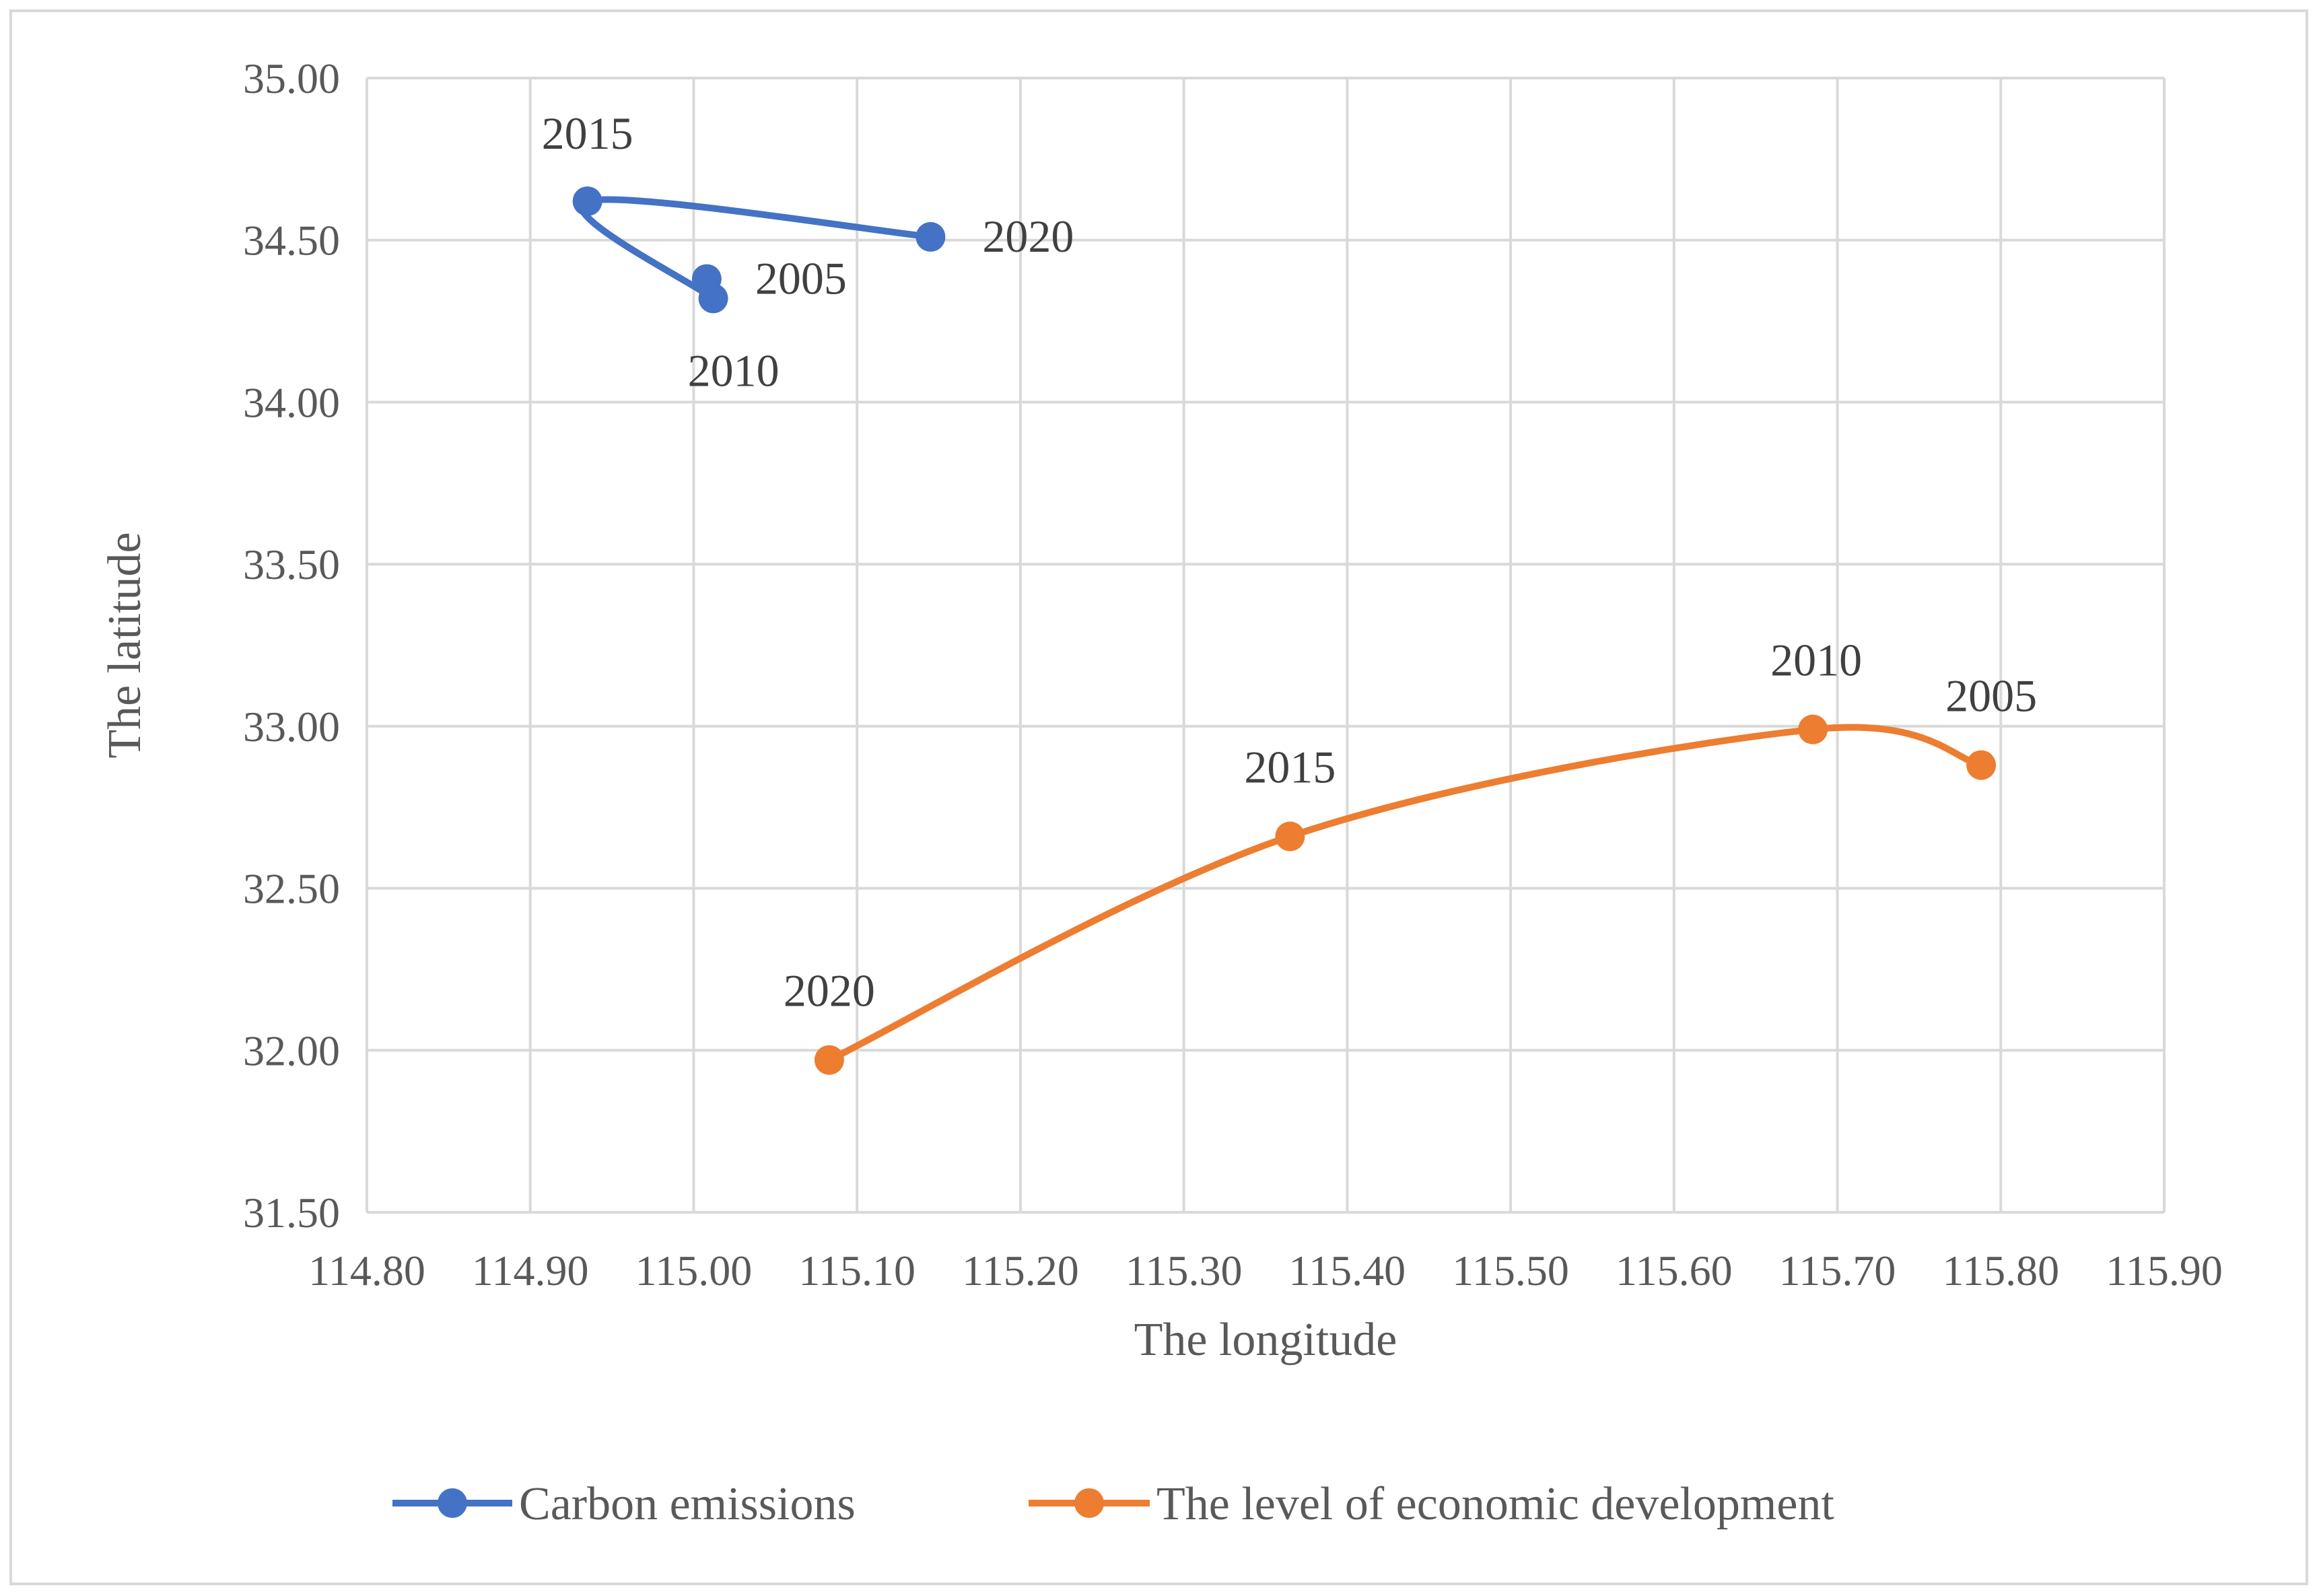 This screenshot has height=1596, width=2319. Describe the element at coordinates (291, 78) in the screenshot. I see `y-tick-label: 35.00` at that location.